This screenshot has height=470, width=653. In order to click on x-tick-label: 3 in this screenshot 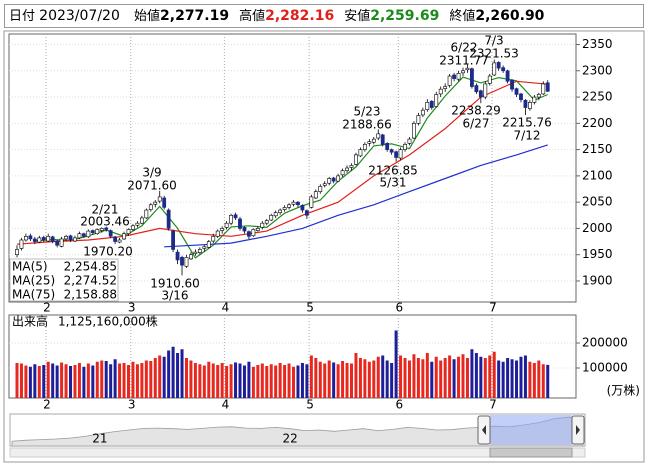, I will do `click(132, 405)`.